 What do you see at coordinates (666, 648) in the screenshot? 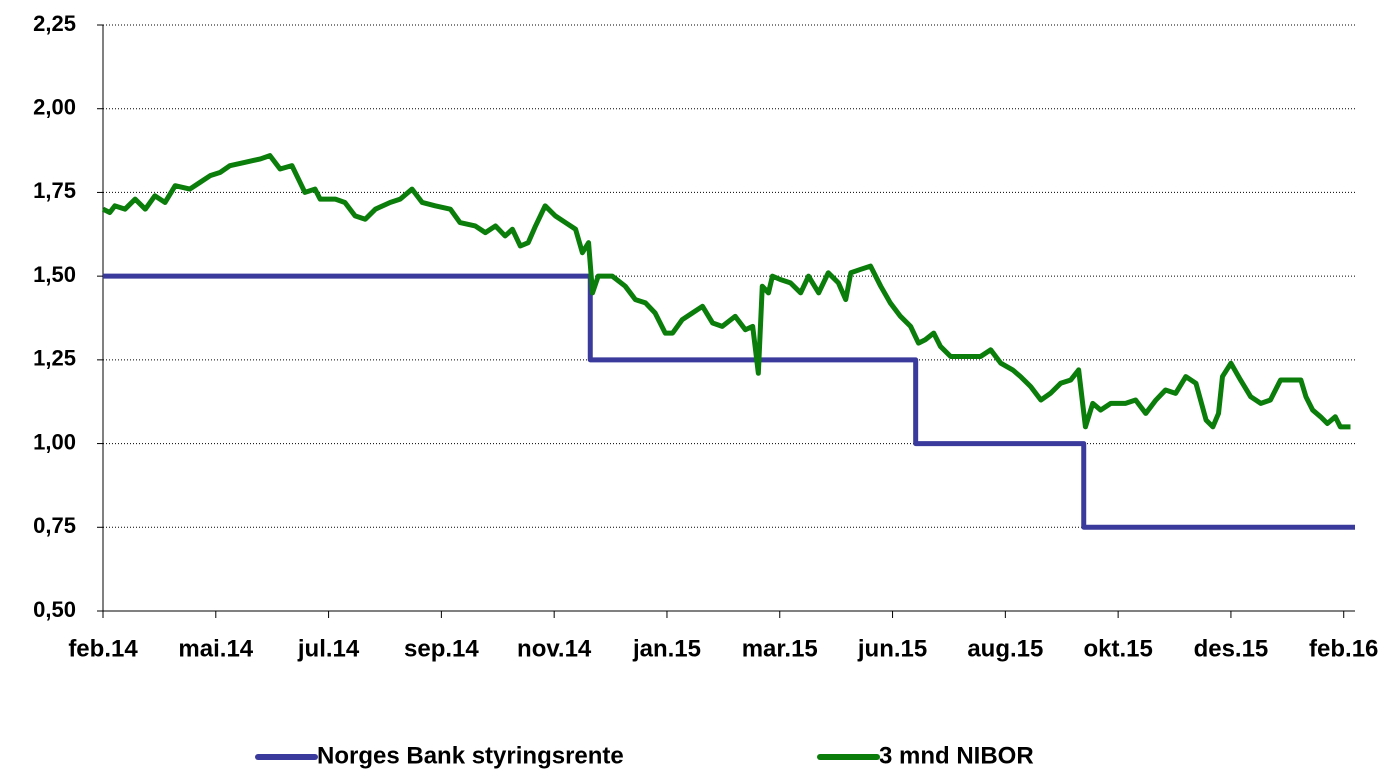
I see `x-tick-label: jan.15` at bounding box center [666, 648].